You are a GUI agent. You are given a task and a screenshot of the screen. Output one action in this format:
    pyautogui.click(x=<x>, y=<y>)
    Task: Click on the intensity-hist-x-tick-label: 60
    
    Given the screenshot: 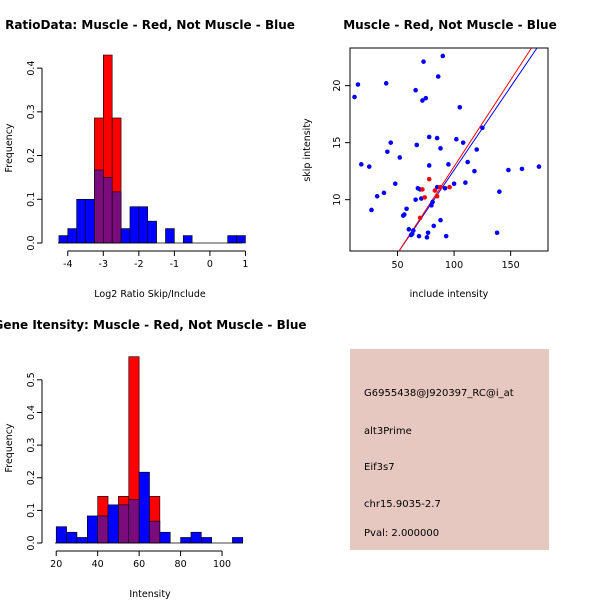 What is the action you would take?
    pyautogui.click(x=139, y=564)
    